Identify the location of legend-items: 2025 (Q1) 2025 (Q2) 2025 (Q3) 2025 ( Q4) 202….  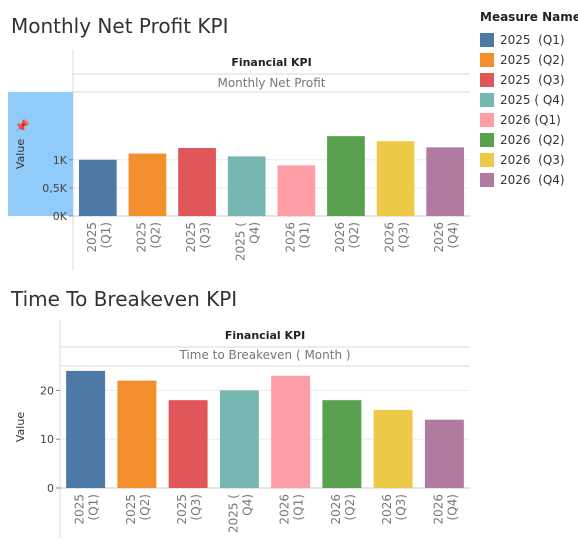
(528, 110).